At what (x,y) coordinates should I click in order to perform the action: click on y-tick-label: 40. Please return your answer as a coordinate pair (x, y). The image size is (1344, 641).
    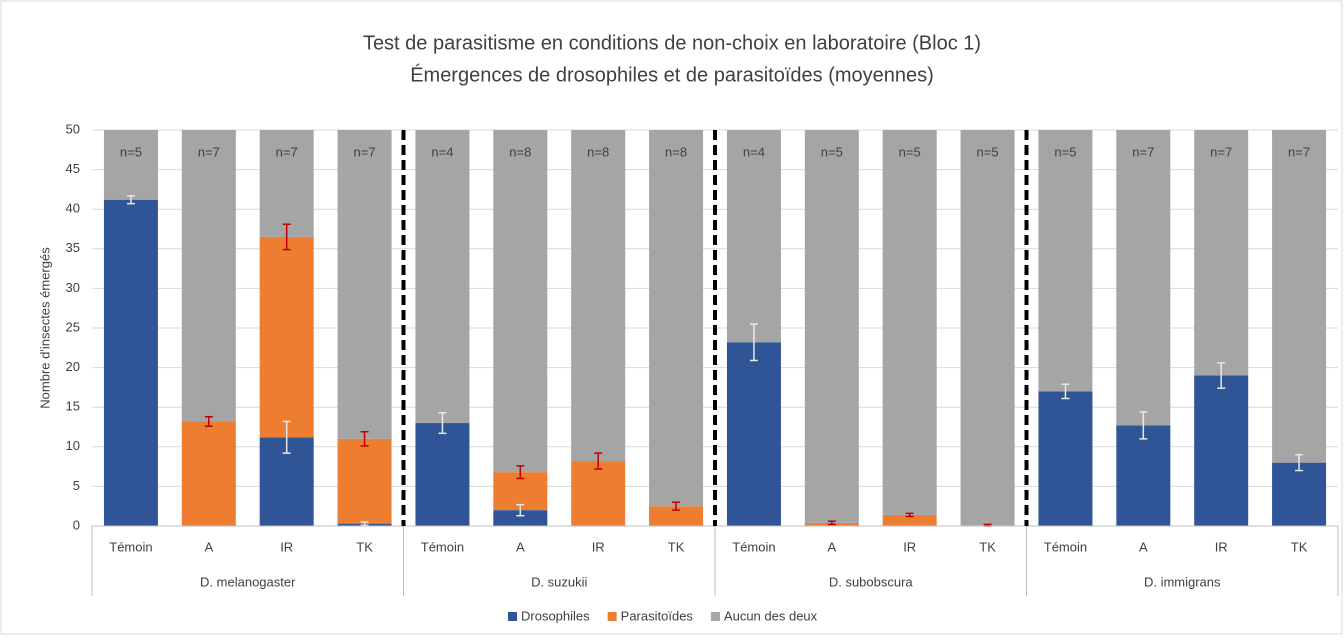
    Looking at the image, I should click on (73, 208).